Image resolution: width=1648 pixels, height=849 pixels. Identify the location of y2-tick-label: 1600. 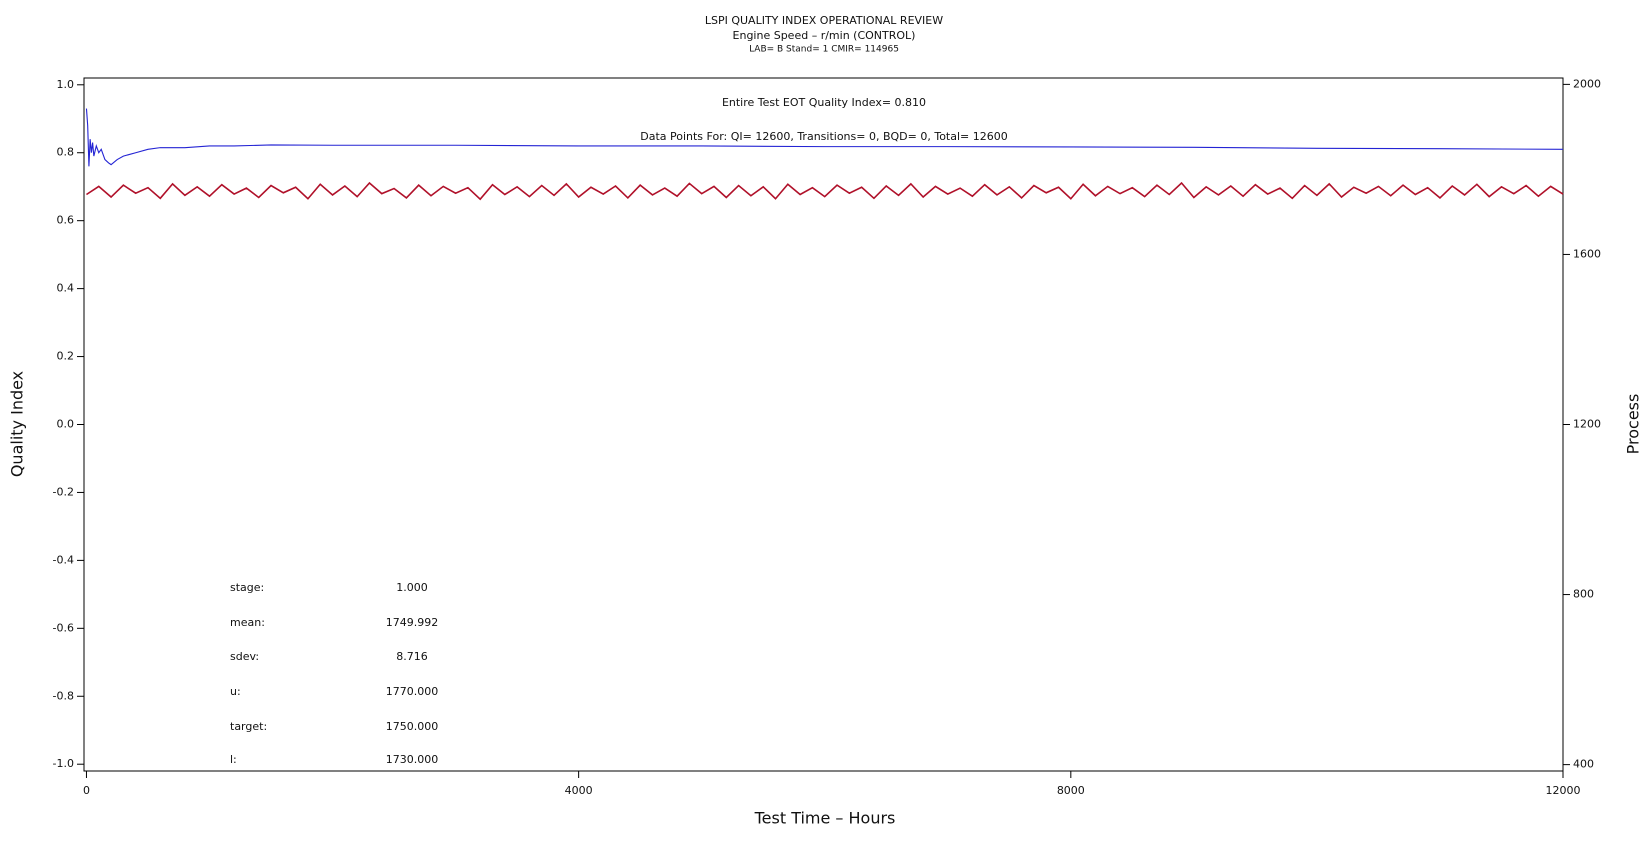
(1587, 253).